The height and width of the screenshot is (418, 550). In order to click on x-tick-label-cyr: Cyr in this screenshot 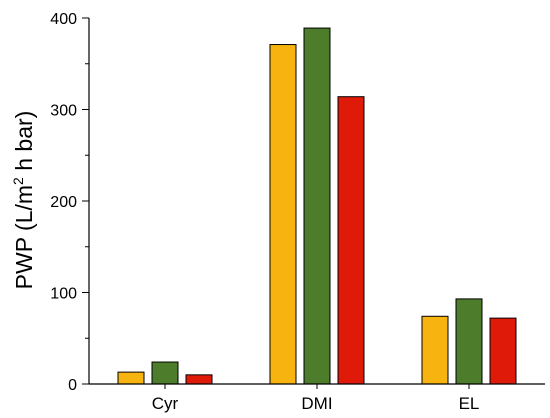, I will do `click(165, 403)`.